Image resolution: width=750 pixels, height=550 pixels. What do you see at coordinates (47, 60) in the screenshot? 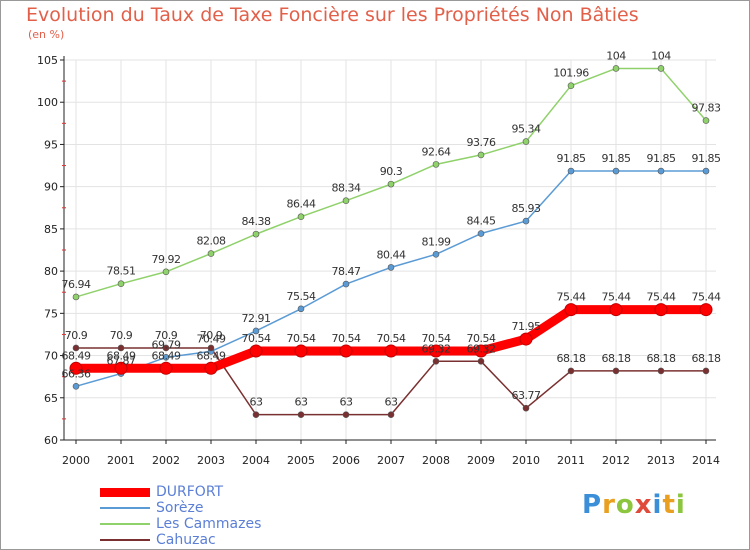
I see `y-tick-label: 105` at bounding box center [47, 60].